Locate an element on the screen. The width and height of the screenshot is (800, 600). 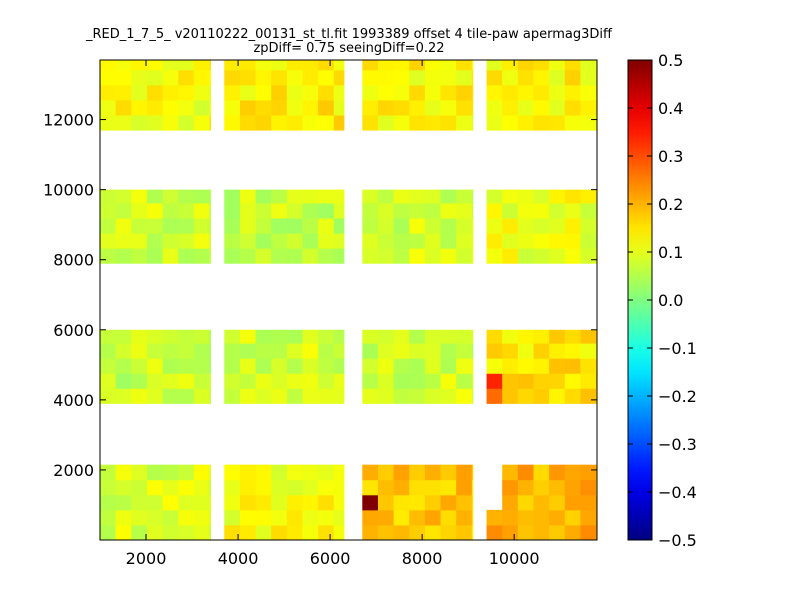
y-tick-label: 12000 is located at coordinates (68, 120).